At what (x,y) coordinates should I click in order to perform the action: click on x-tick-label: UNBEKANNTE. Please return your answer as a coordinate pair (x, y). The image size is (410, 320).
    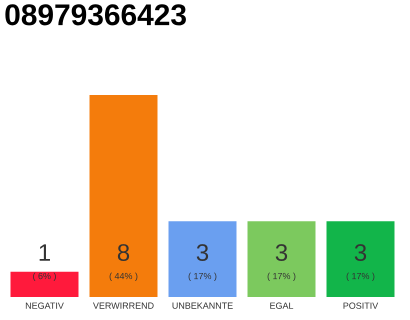
    Looking at the image, I should click on (202, 305).